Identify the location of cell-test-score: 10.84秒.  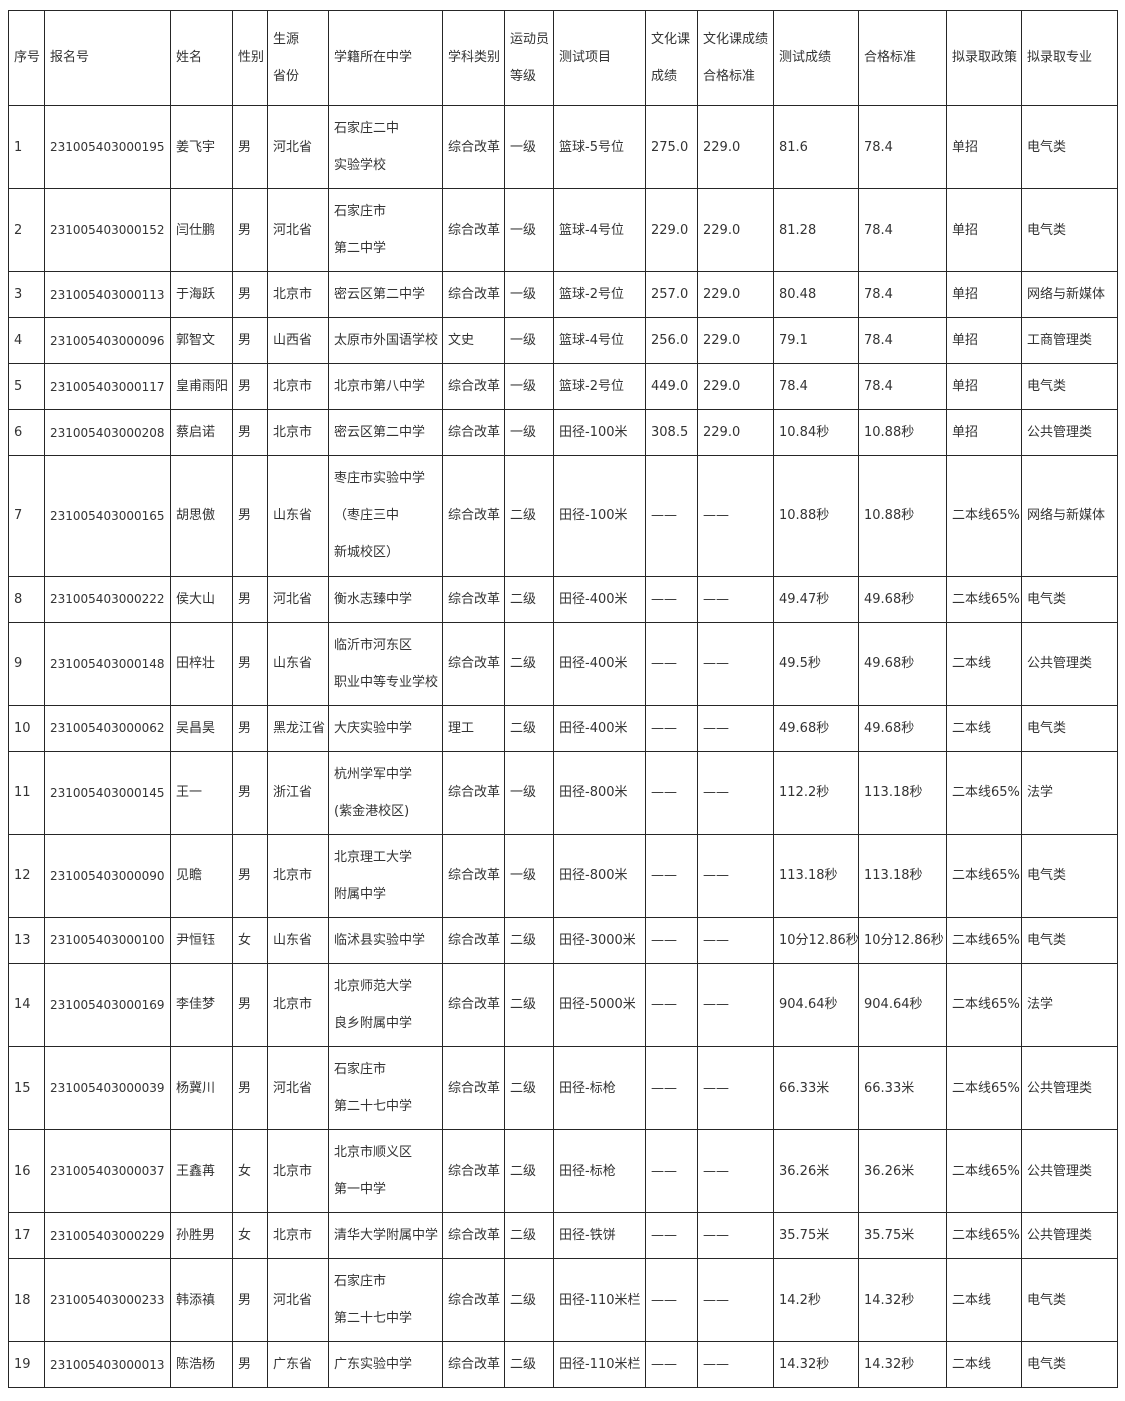
(816, 433).